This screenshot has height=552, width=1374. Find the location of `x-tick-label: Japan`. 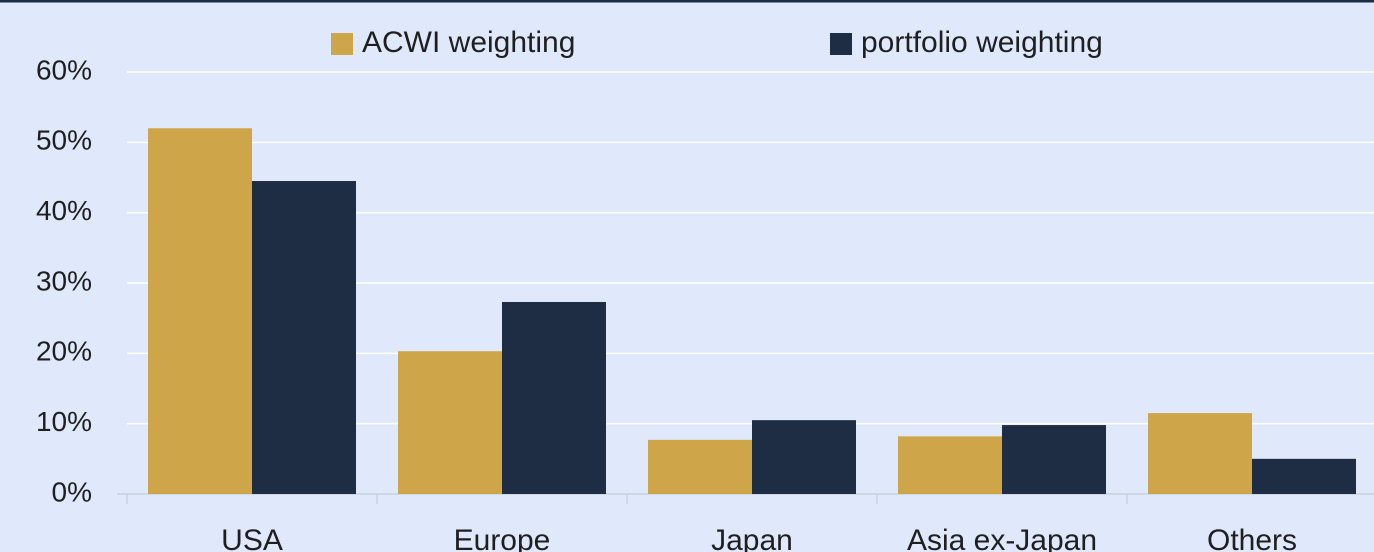

x-tick-label: Japan is located at coordinates (752, 538).